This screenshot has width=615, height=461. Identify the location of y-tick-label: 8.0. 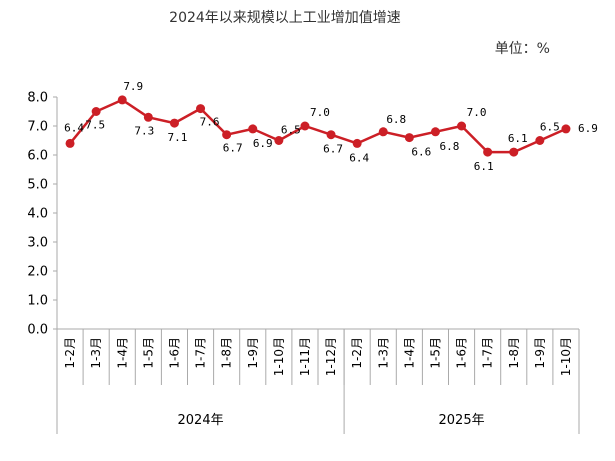
(37, 98).